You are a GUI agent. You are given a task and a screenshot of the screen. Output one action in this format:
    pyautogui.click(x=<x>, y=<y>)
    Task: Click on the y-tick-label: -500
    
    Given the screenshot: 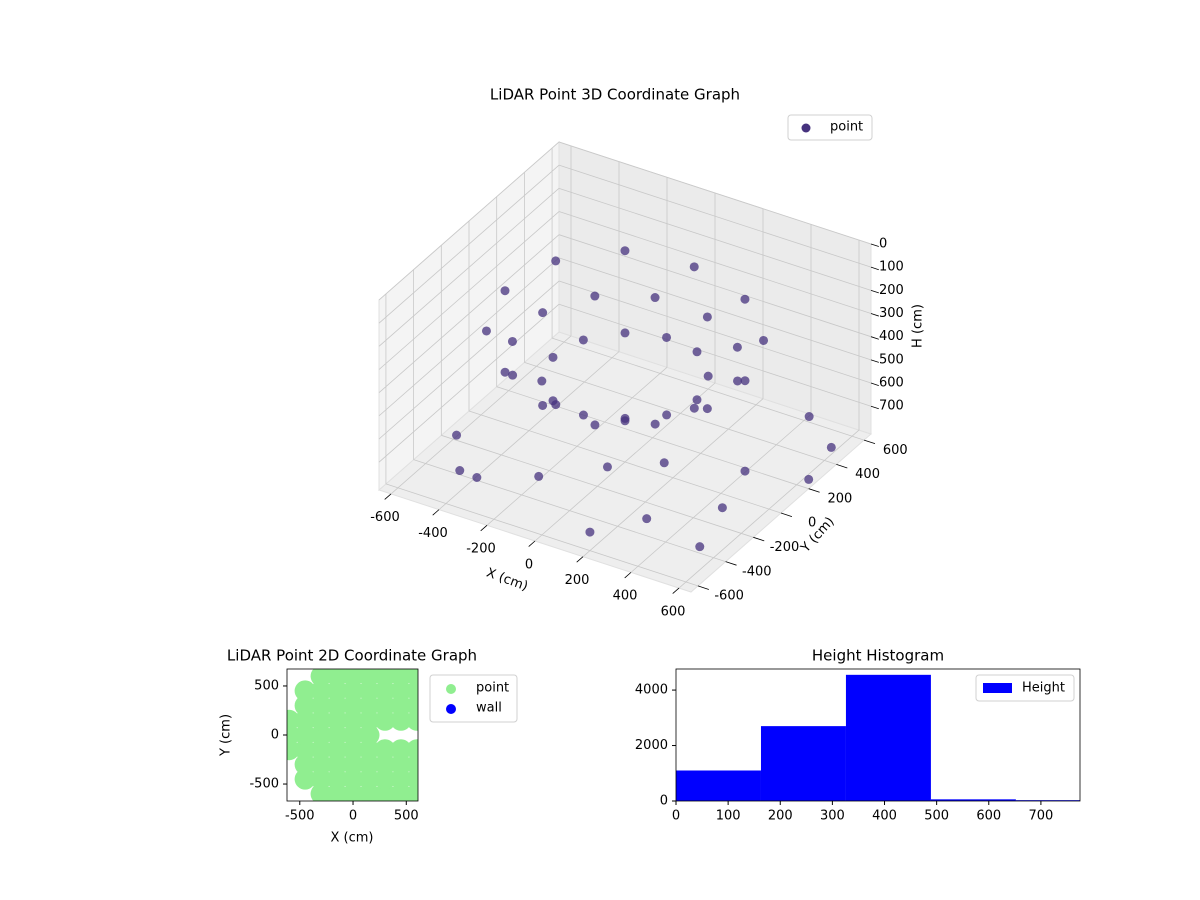 What is the action you would take?
    pyautogui.click(x=264, y=784)
    